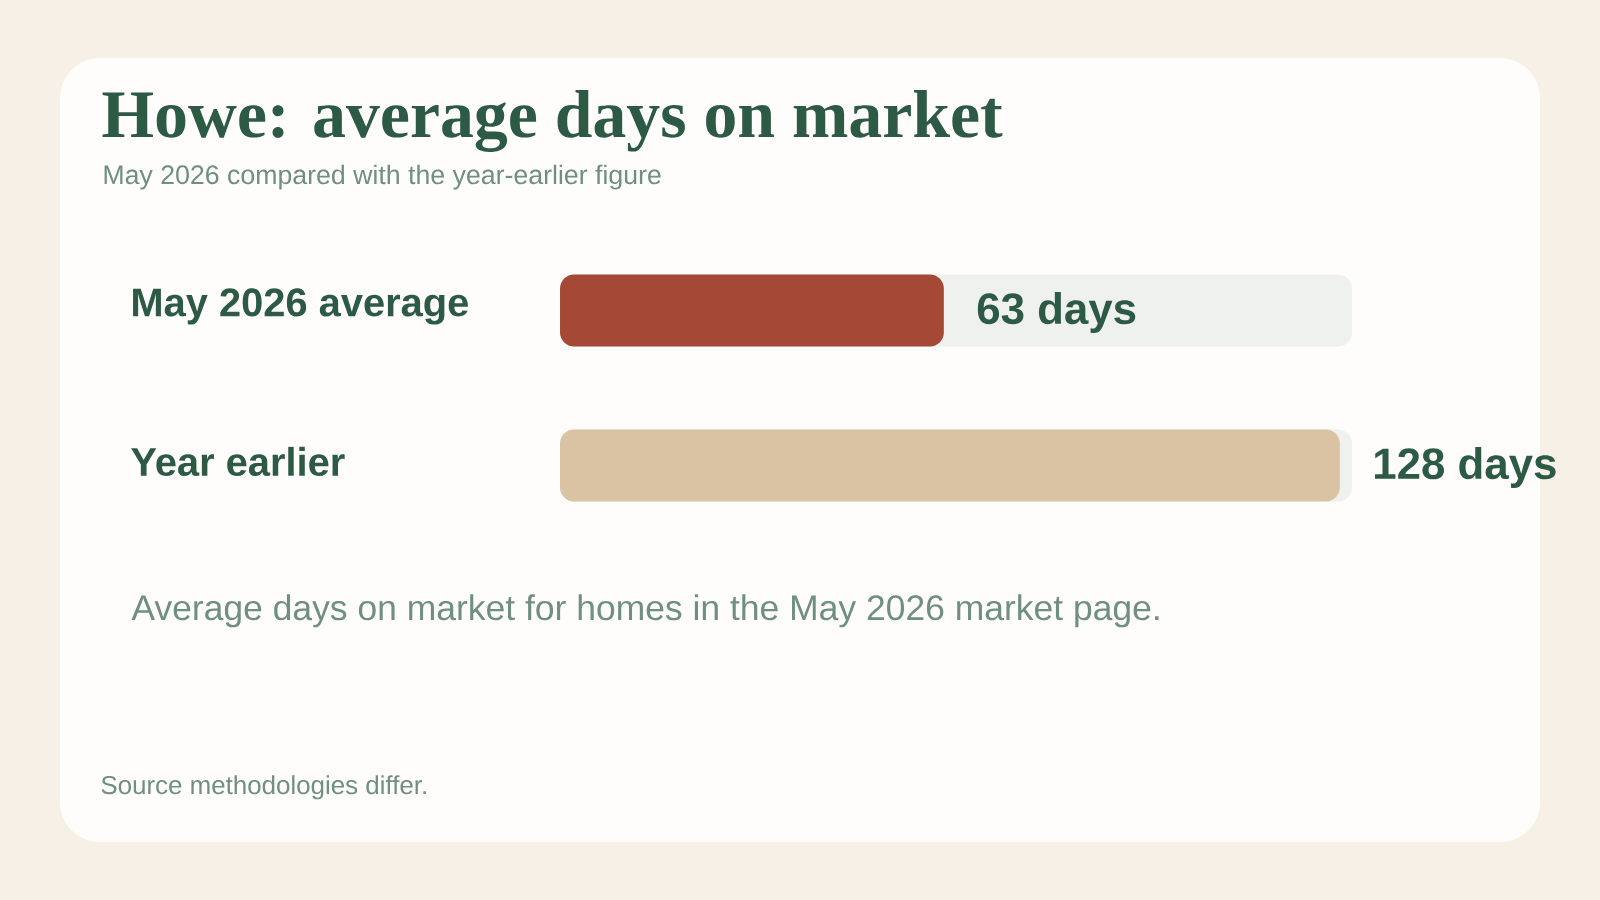  Describe the element at coordinates (382, 177) in the screenshot. I see `chart-subtitle: May 2026 compared with the year-earlier figure` at that location.